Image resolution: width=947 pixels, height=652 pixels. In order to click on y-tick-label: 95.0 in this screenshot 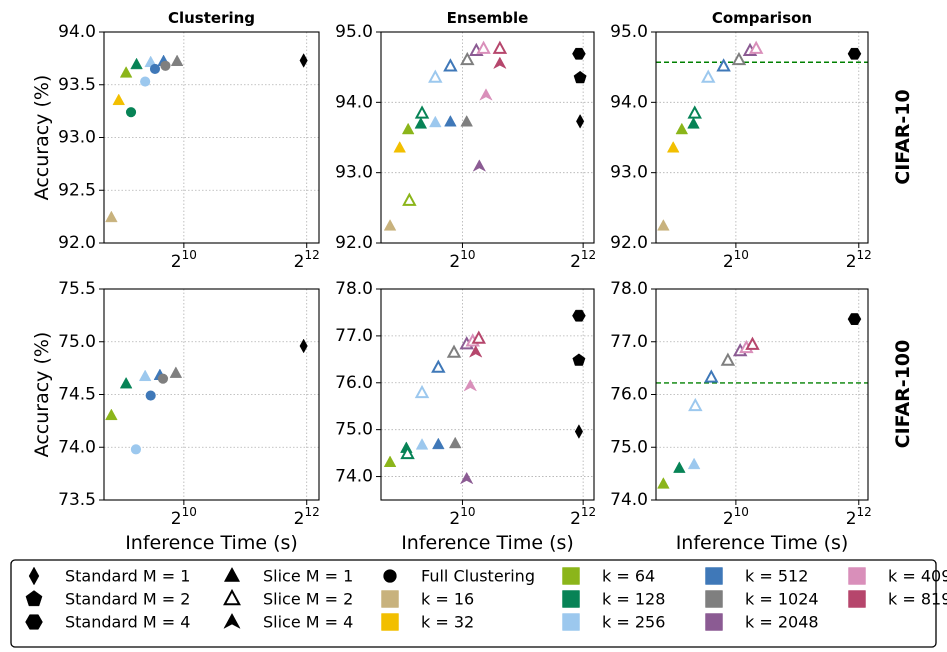, I will do `click(354, 32)`.